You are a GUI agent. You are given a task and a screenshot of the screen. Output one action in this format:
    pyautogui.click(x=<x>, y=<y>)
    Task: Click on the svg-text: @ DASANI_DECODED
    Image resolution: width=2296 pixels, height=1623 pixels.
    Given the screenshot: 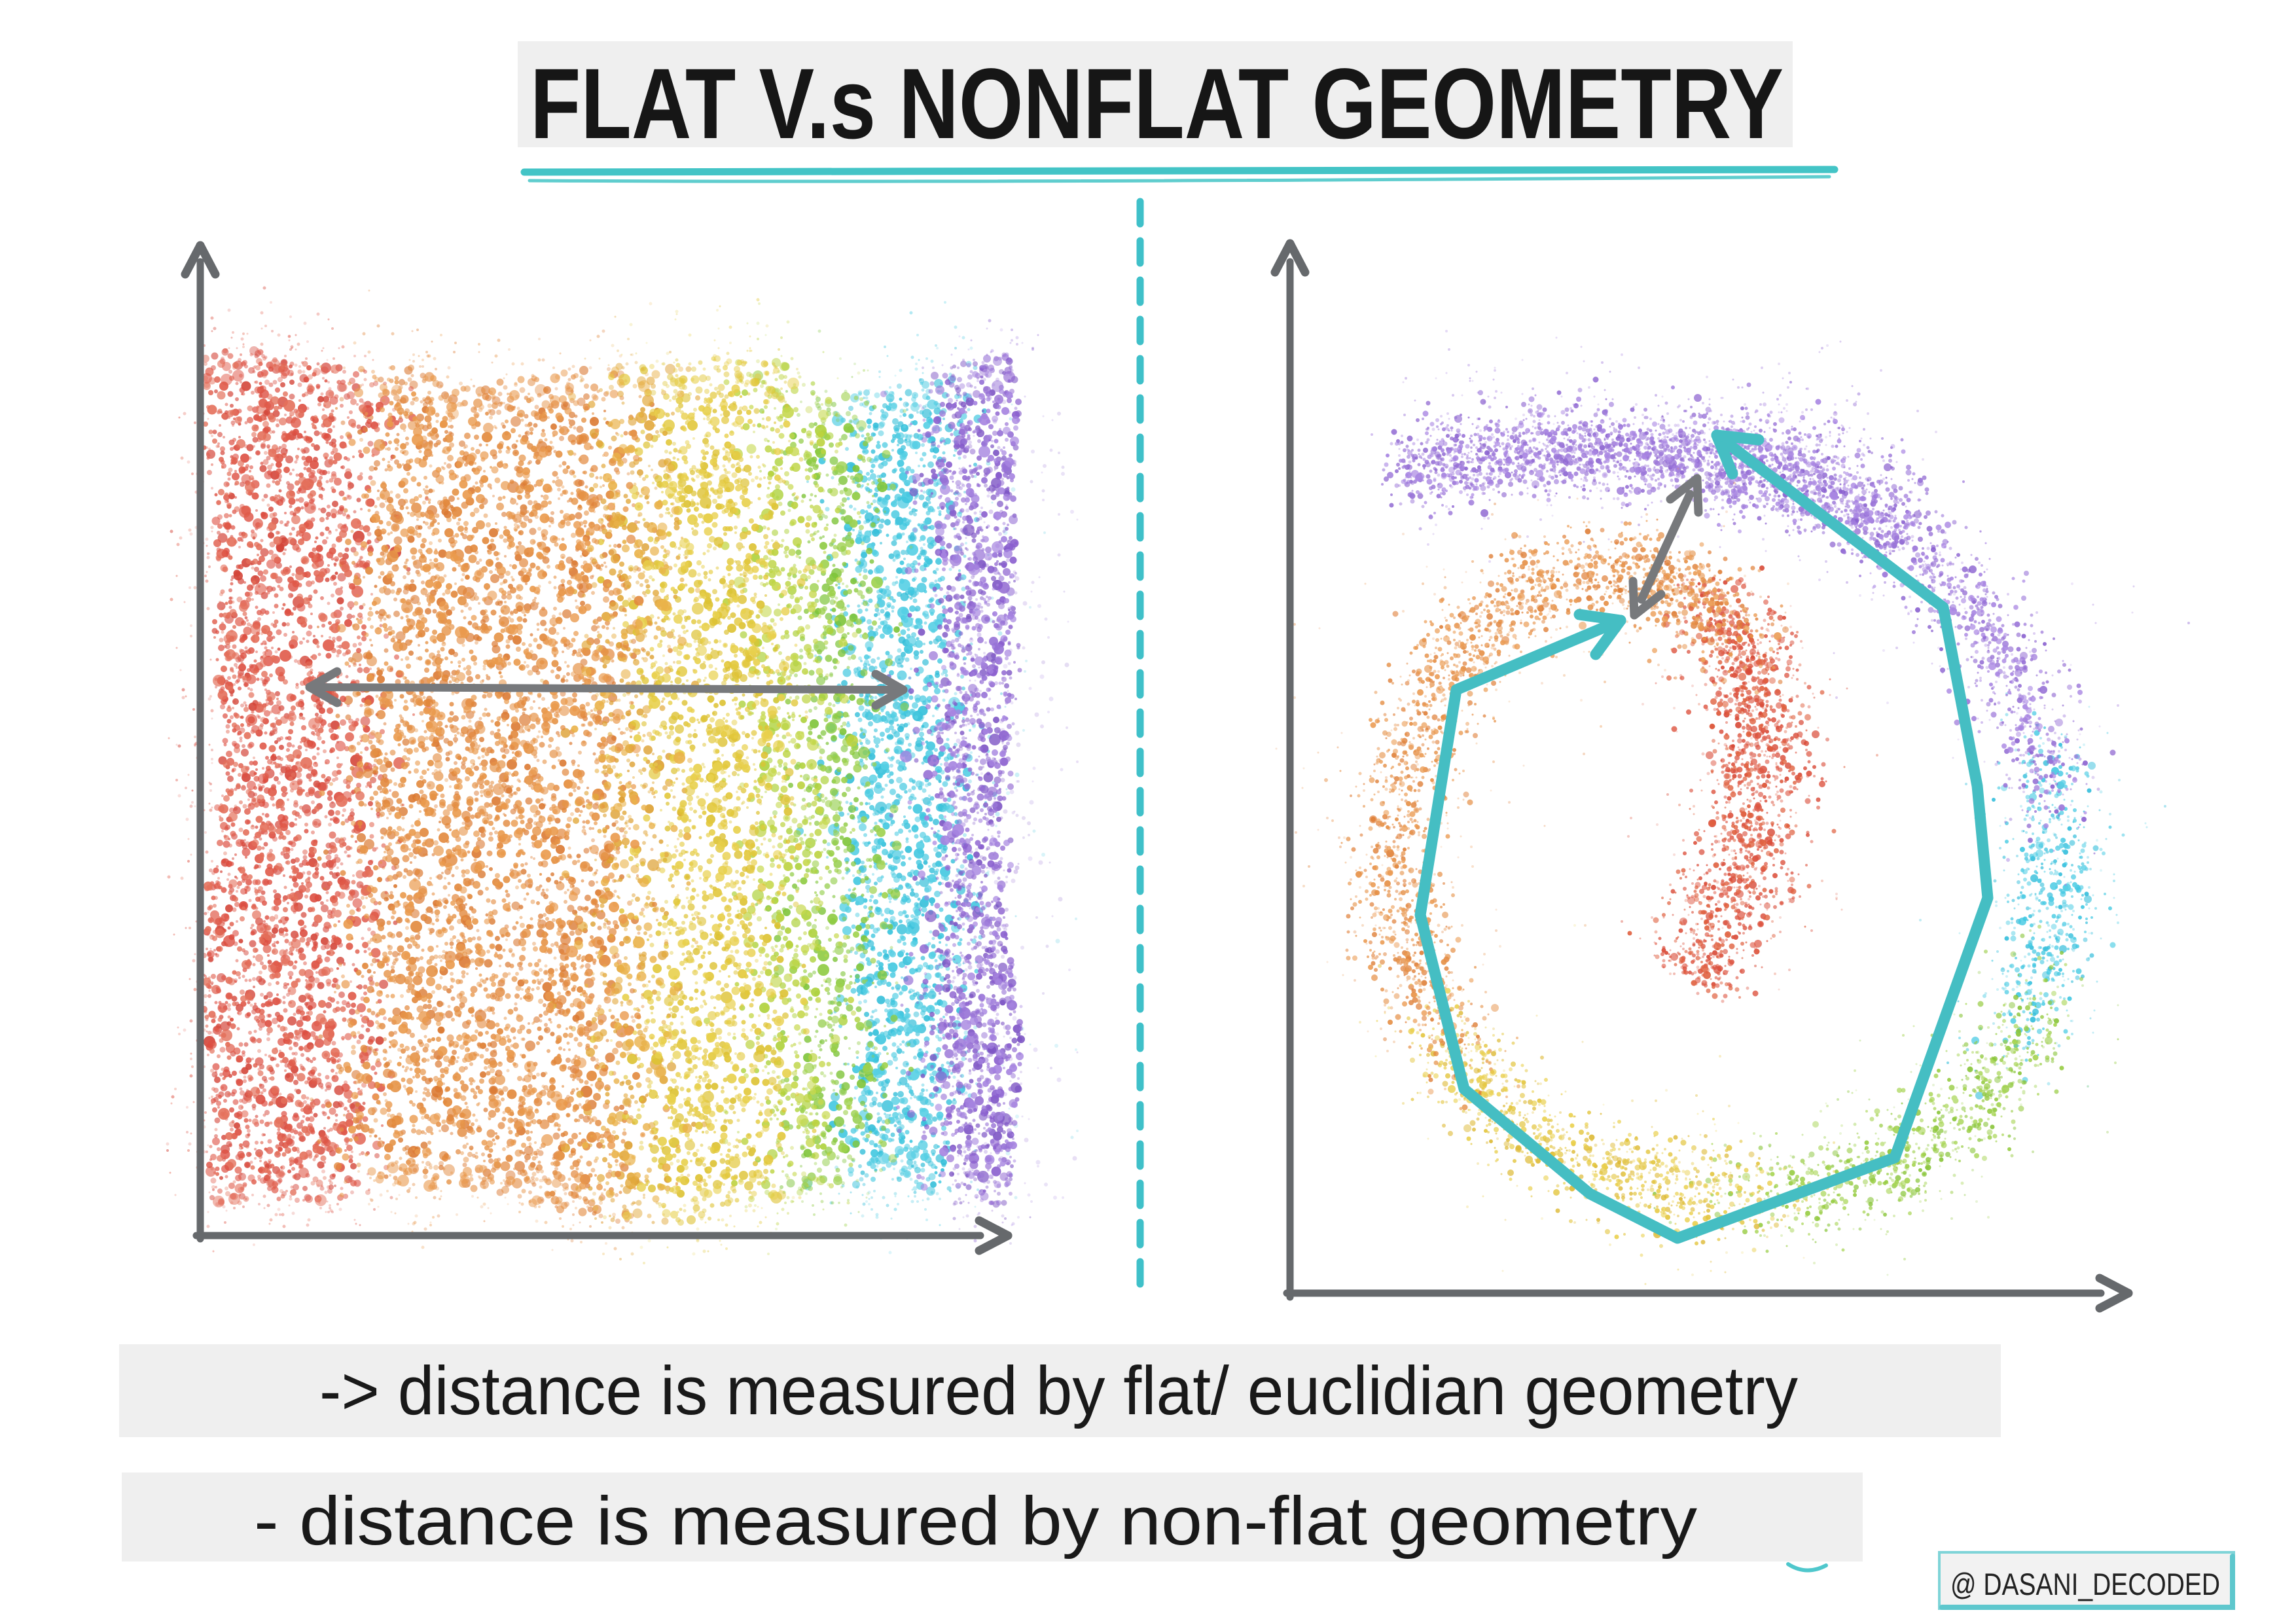 What is the action you would take?
    pyautogui.click(x=2085, y=1584)
    